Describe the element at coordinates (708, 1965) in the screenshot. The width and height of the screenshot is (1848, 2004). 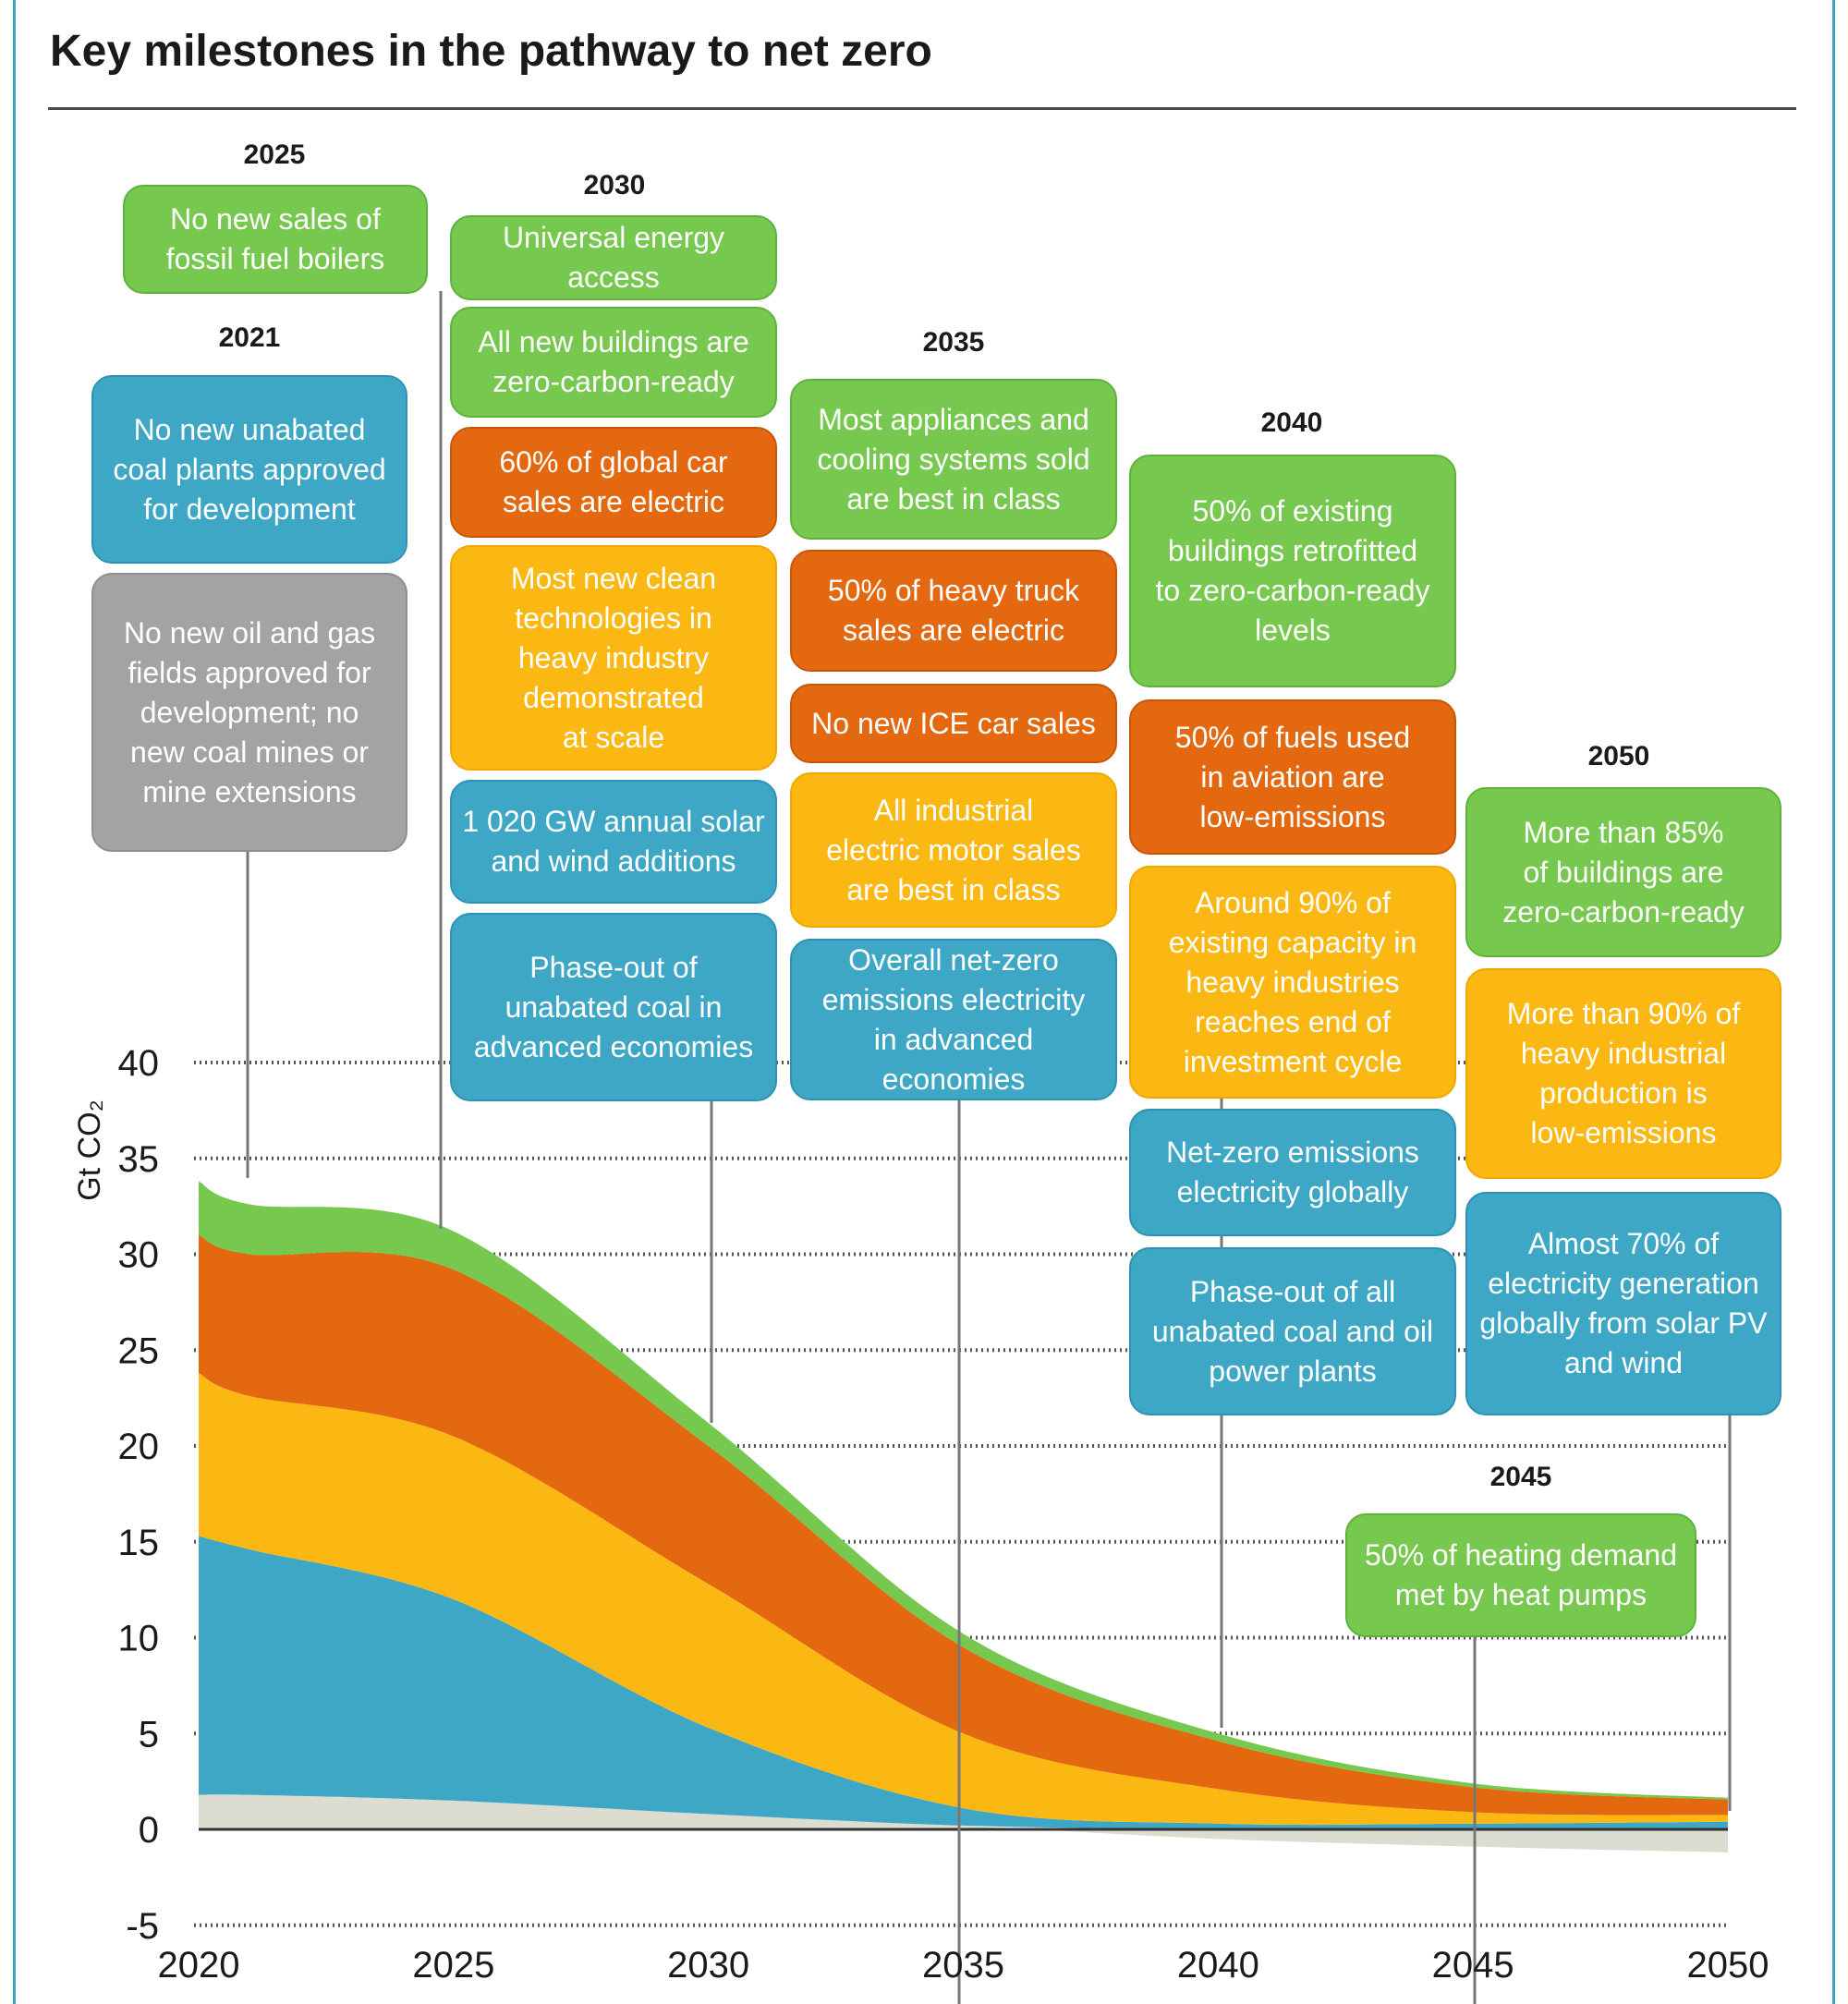
I see `x-tick-label: 2030` at that location.